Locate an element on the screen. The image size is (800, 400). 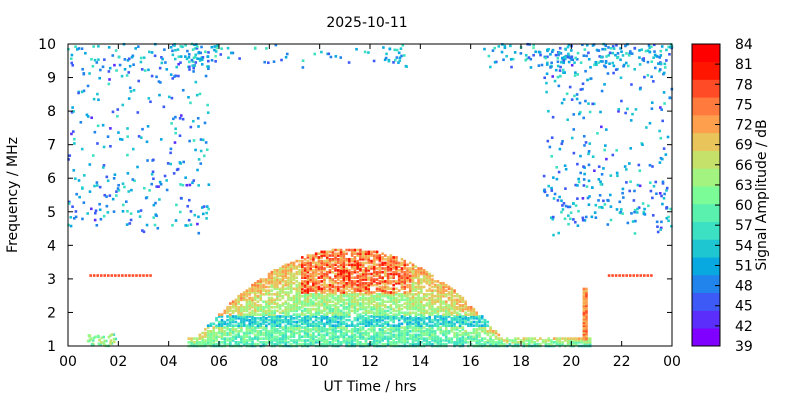
y-tick-label: 8 is located at coordinates (51, 112).